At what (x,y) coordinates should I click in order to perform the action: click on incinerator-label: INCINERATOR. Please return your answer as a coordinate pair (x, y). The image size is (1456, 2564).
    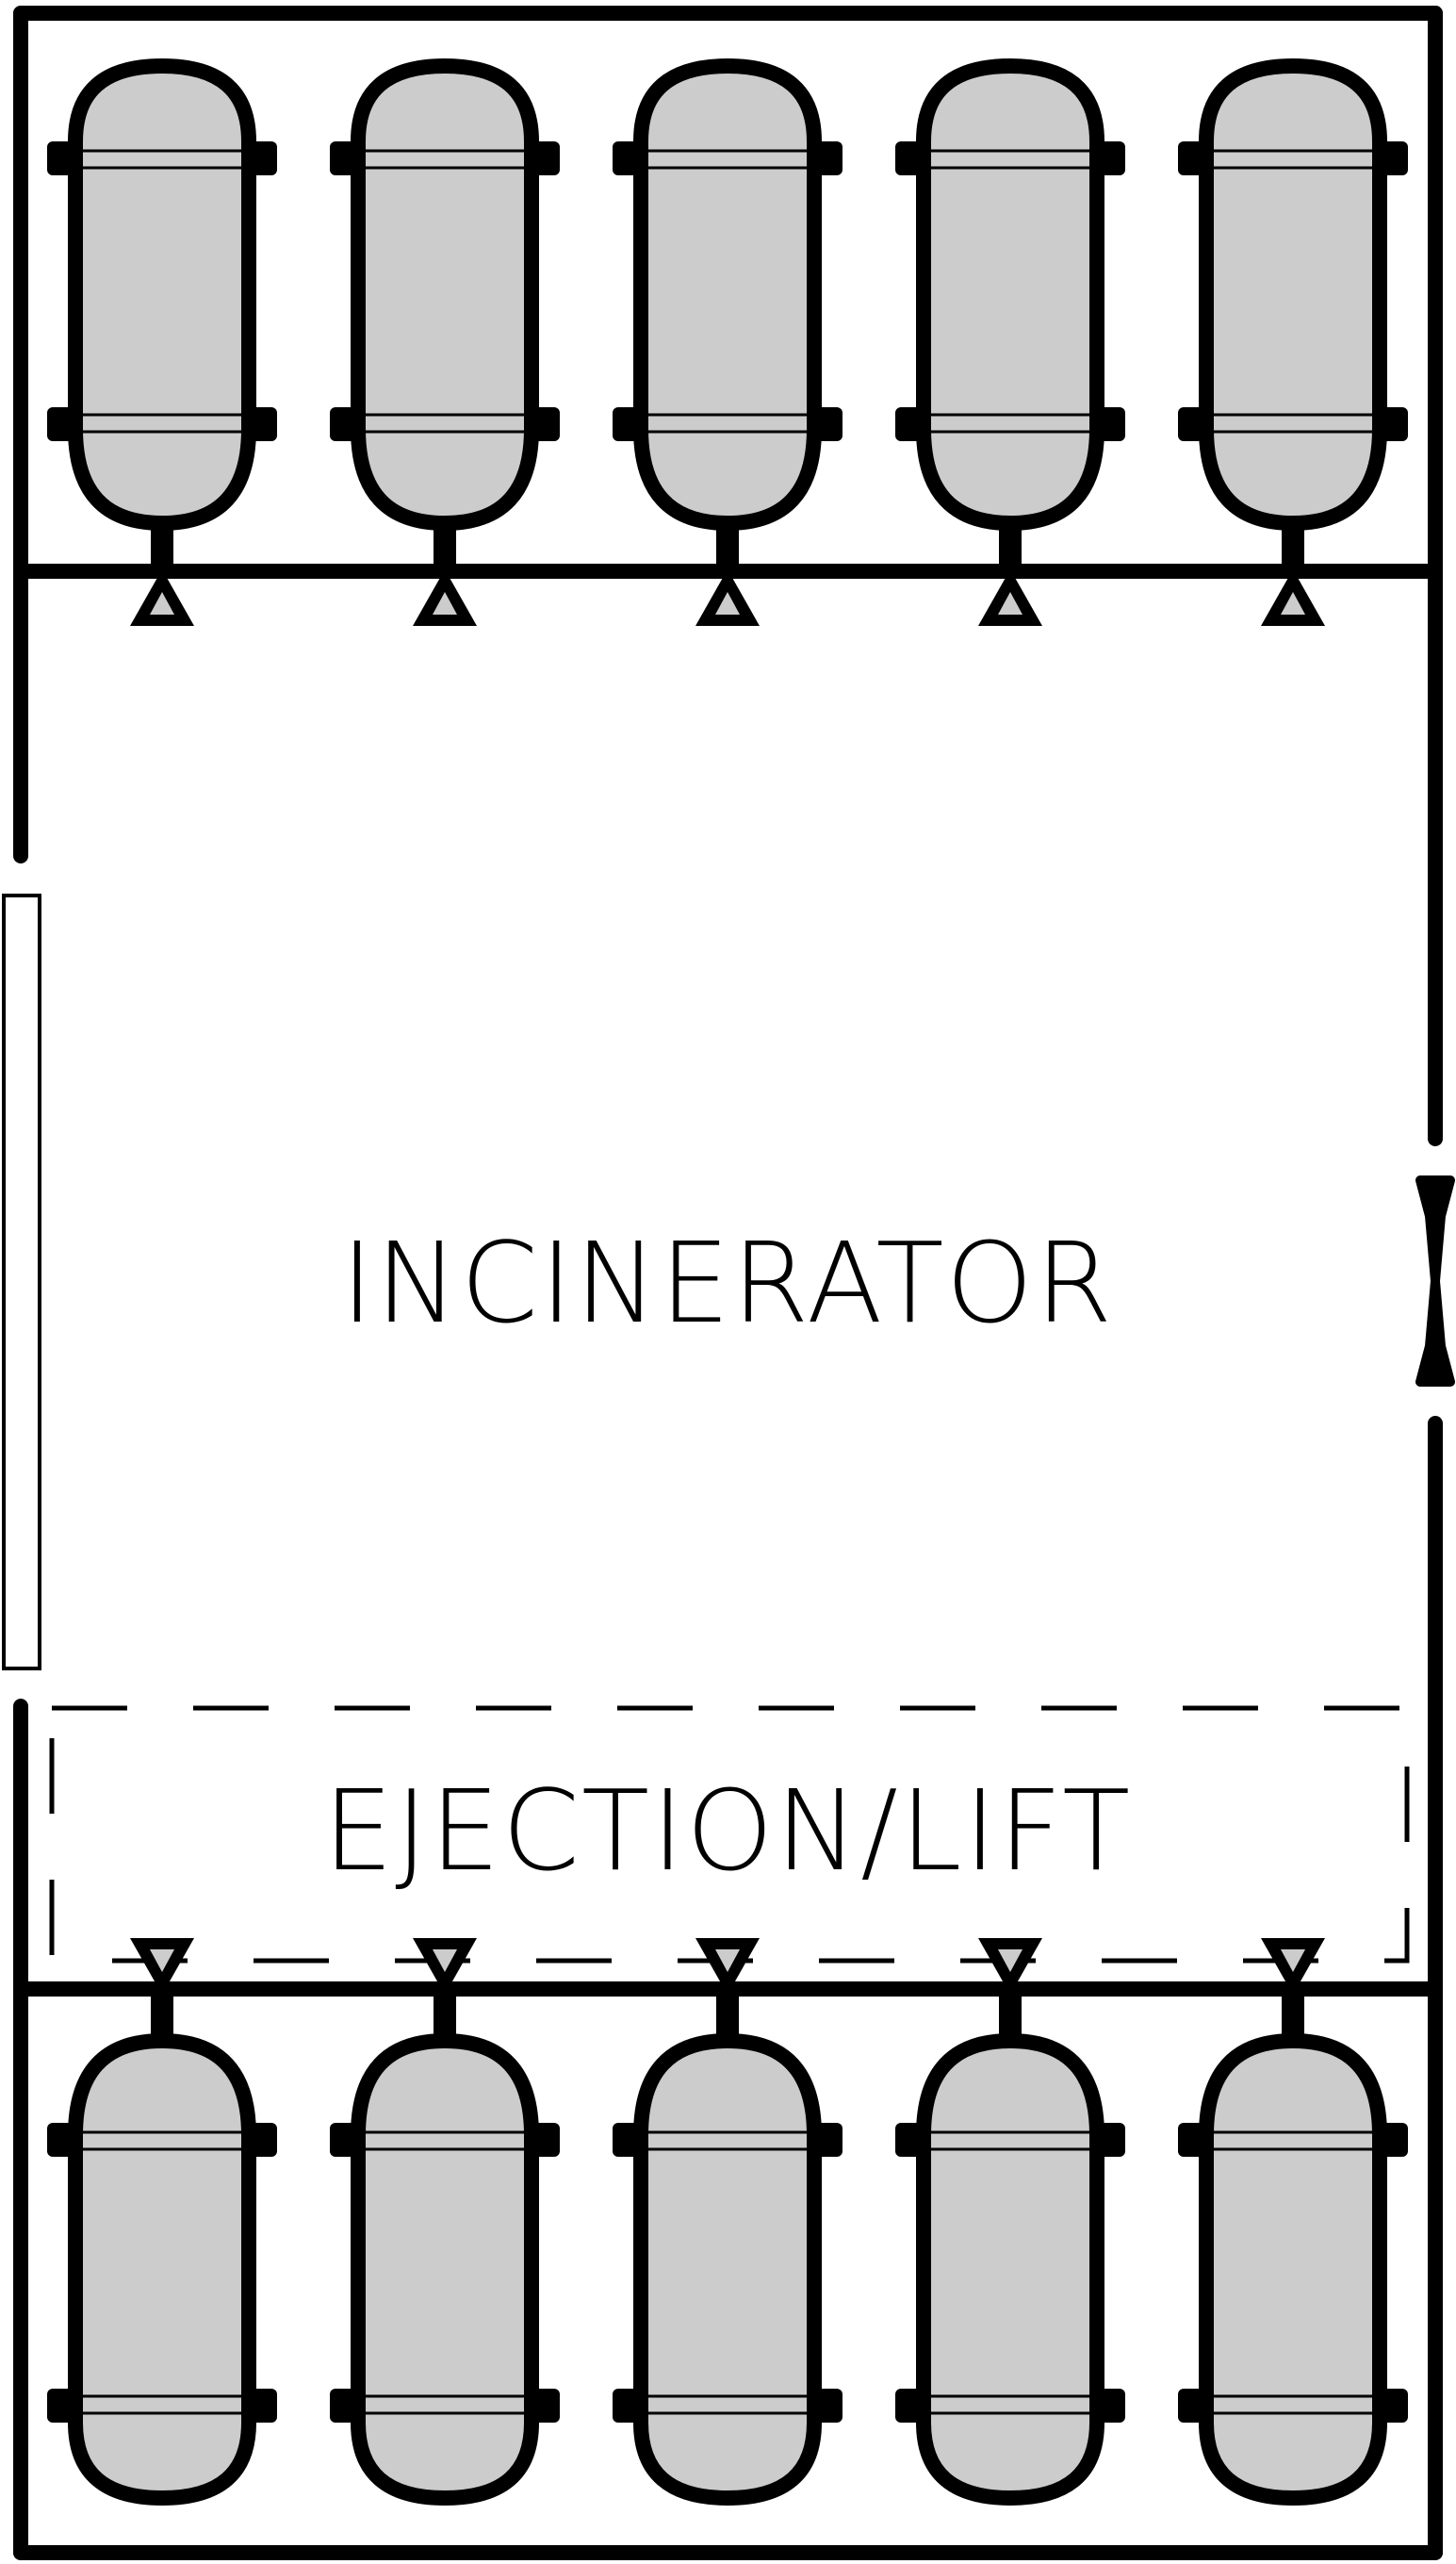
    Looking at the image, I should click on (728, 1283).